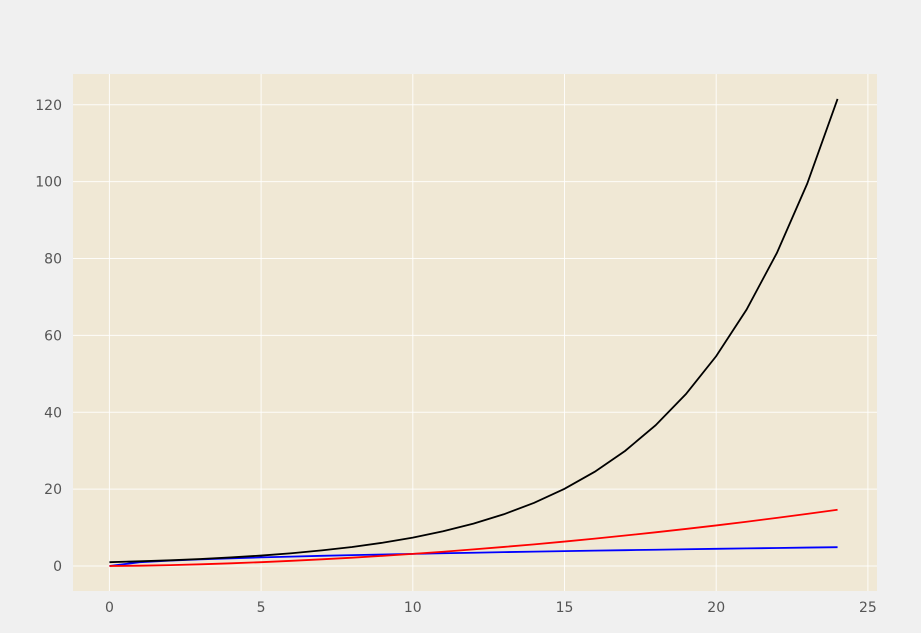 The width and height of the screenshot is (921, 633). What do you see at coordinates (53, 413) in the screenshot?
I see `y-tick-label: 40` at bounding box center [53, 413].